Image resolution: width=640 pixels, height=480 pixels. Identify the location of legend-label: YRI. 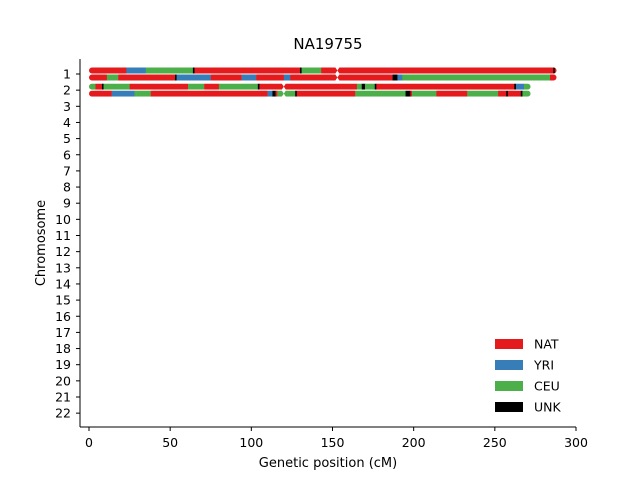
(543, 365).